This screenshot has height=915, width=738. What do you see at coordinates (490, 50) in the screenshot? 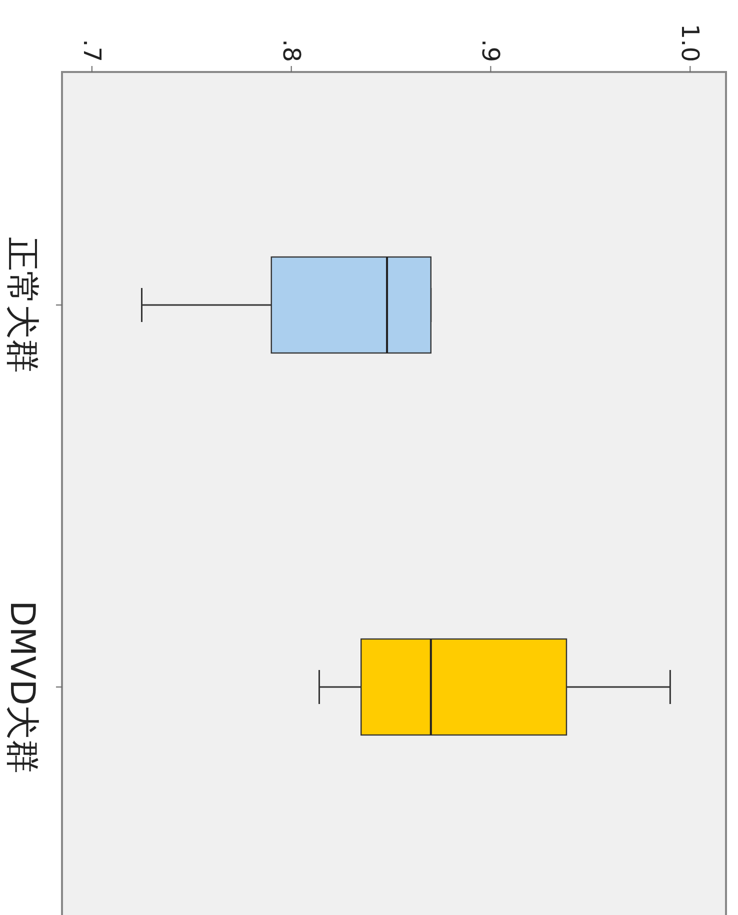
I see `x-tick-label: .9` at bounding box center [490, 50].